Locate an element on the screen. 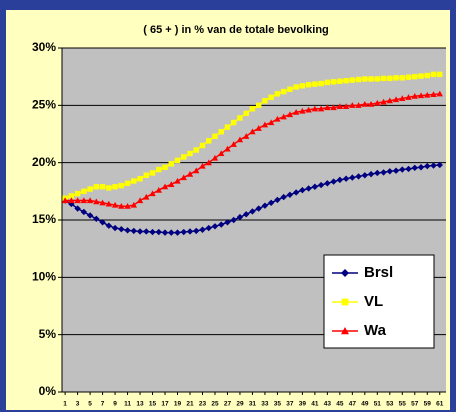  y-tick-label: 5% is located at coordinates (48, 334).